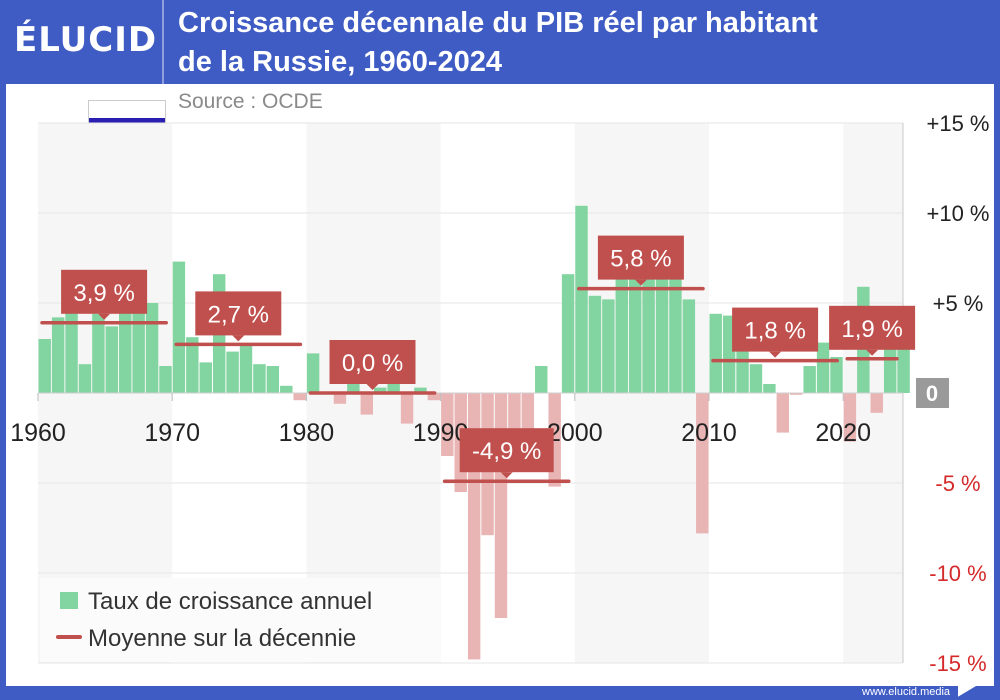 This screenshot has width=1000, height=700. What do you see at coordinates (232, 372) in the screenshot?
I see `bar-1974` at bounding box center [232, 372].